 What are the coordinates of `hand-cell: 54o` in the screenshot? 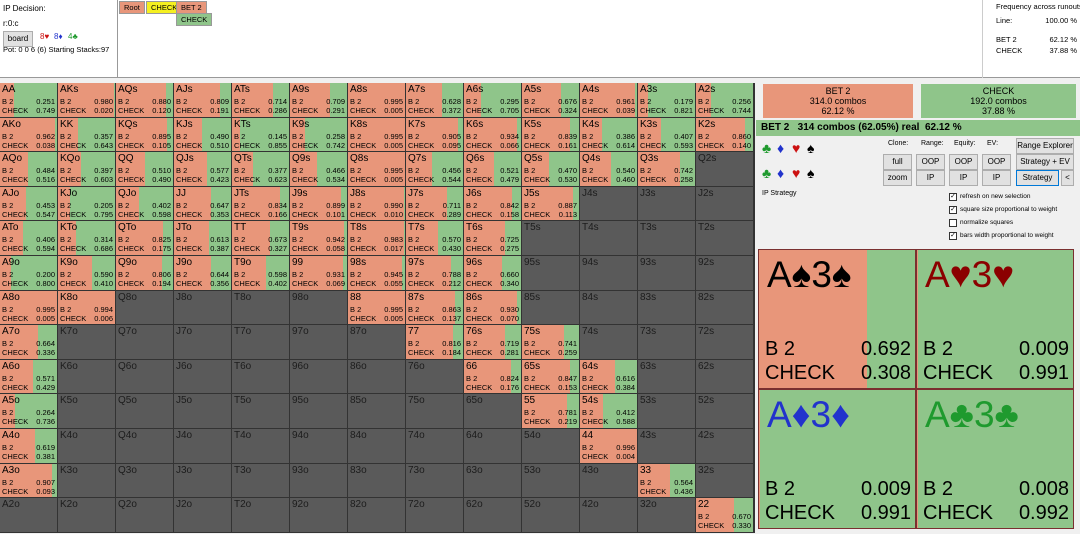 It's located at (551, 446).